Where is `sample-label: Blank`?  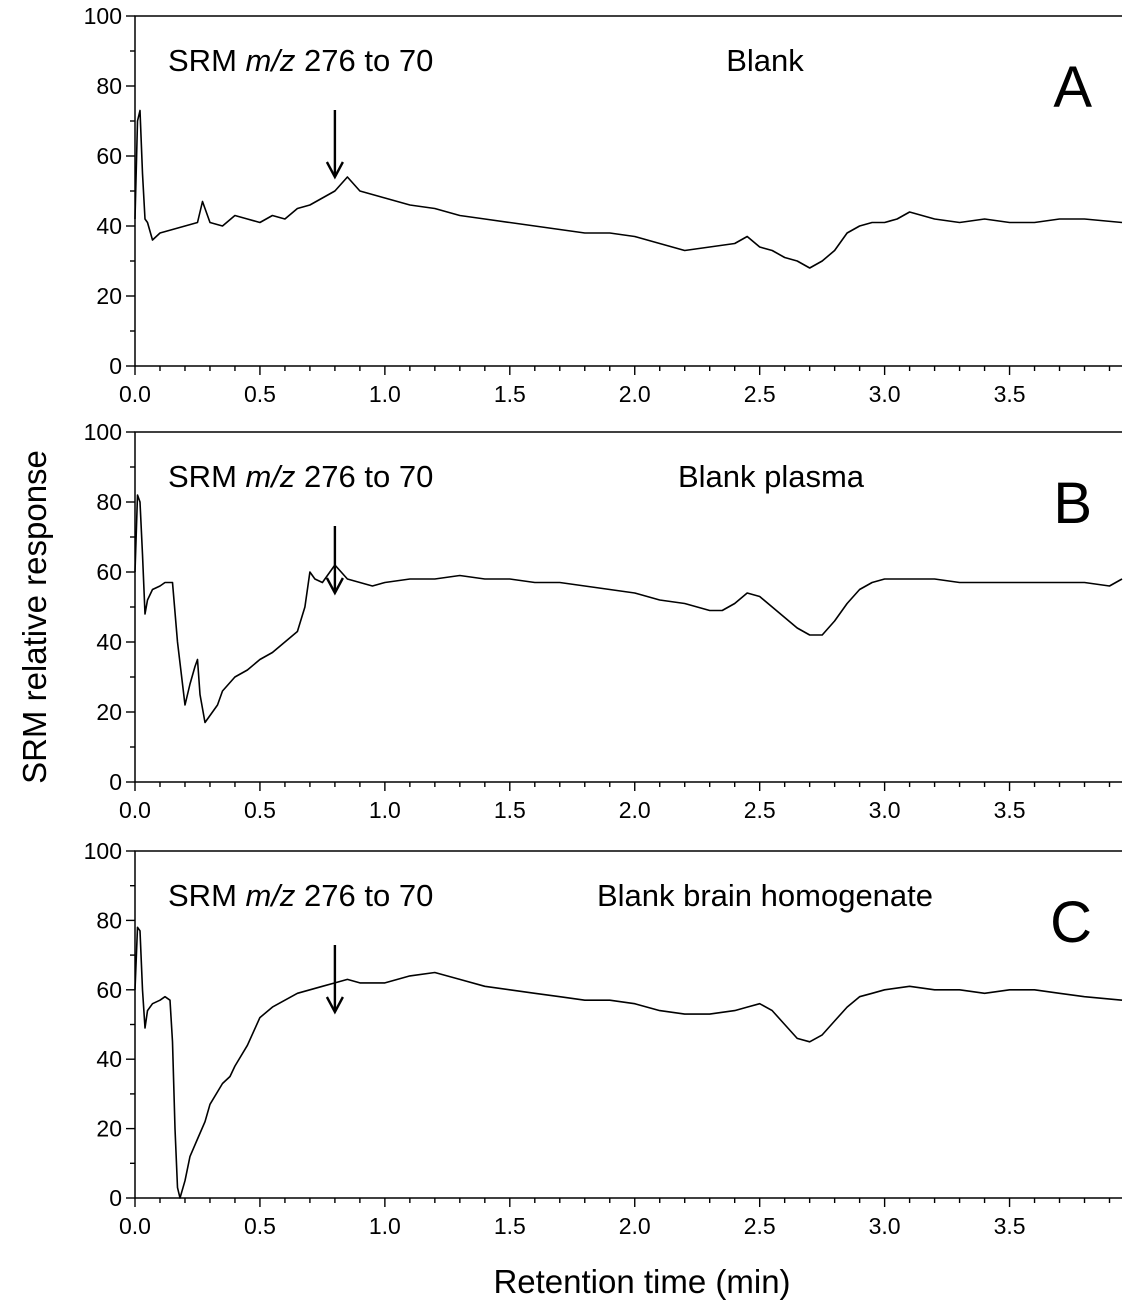
sample-label: Blank is located at coordinates (765, 60).